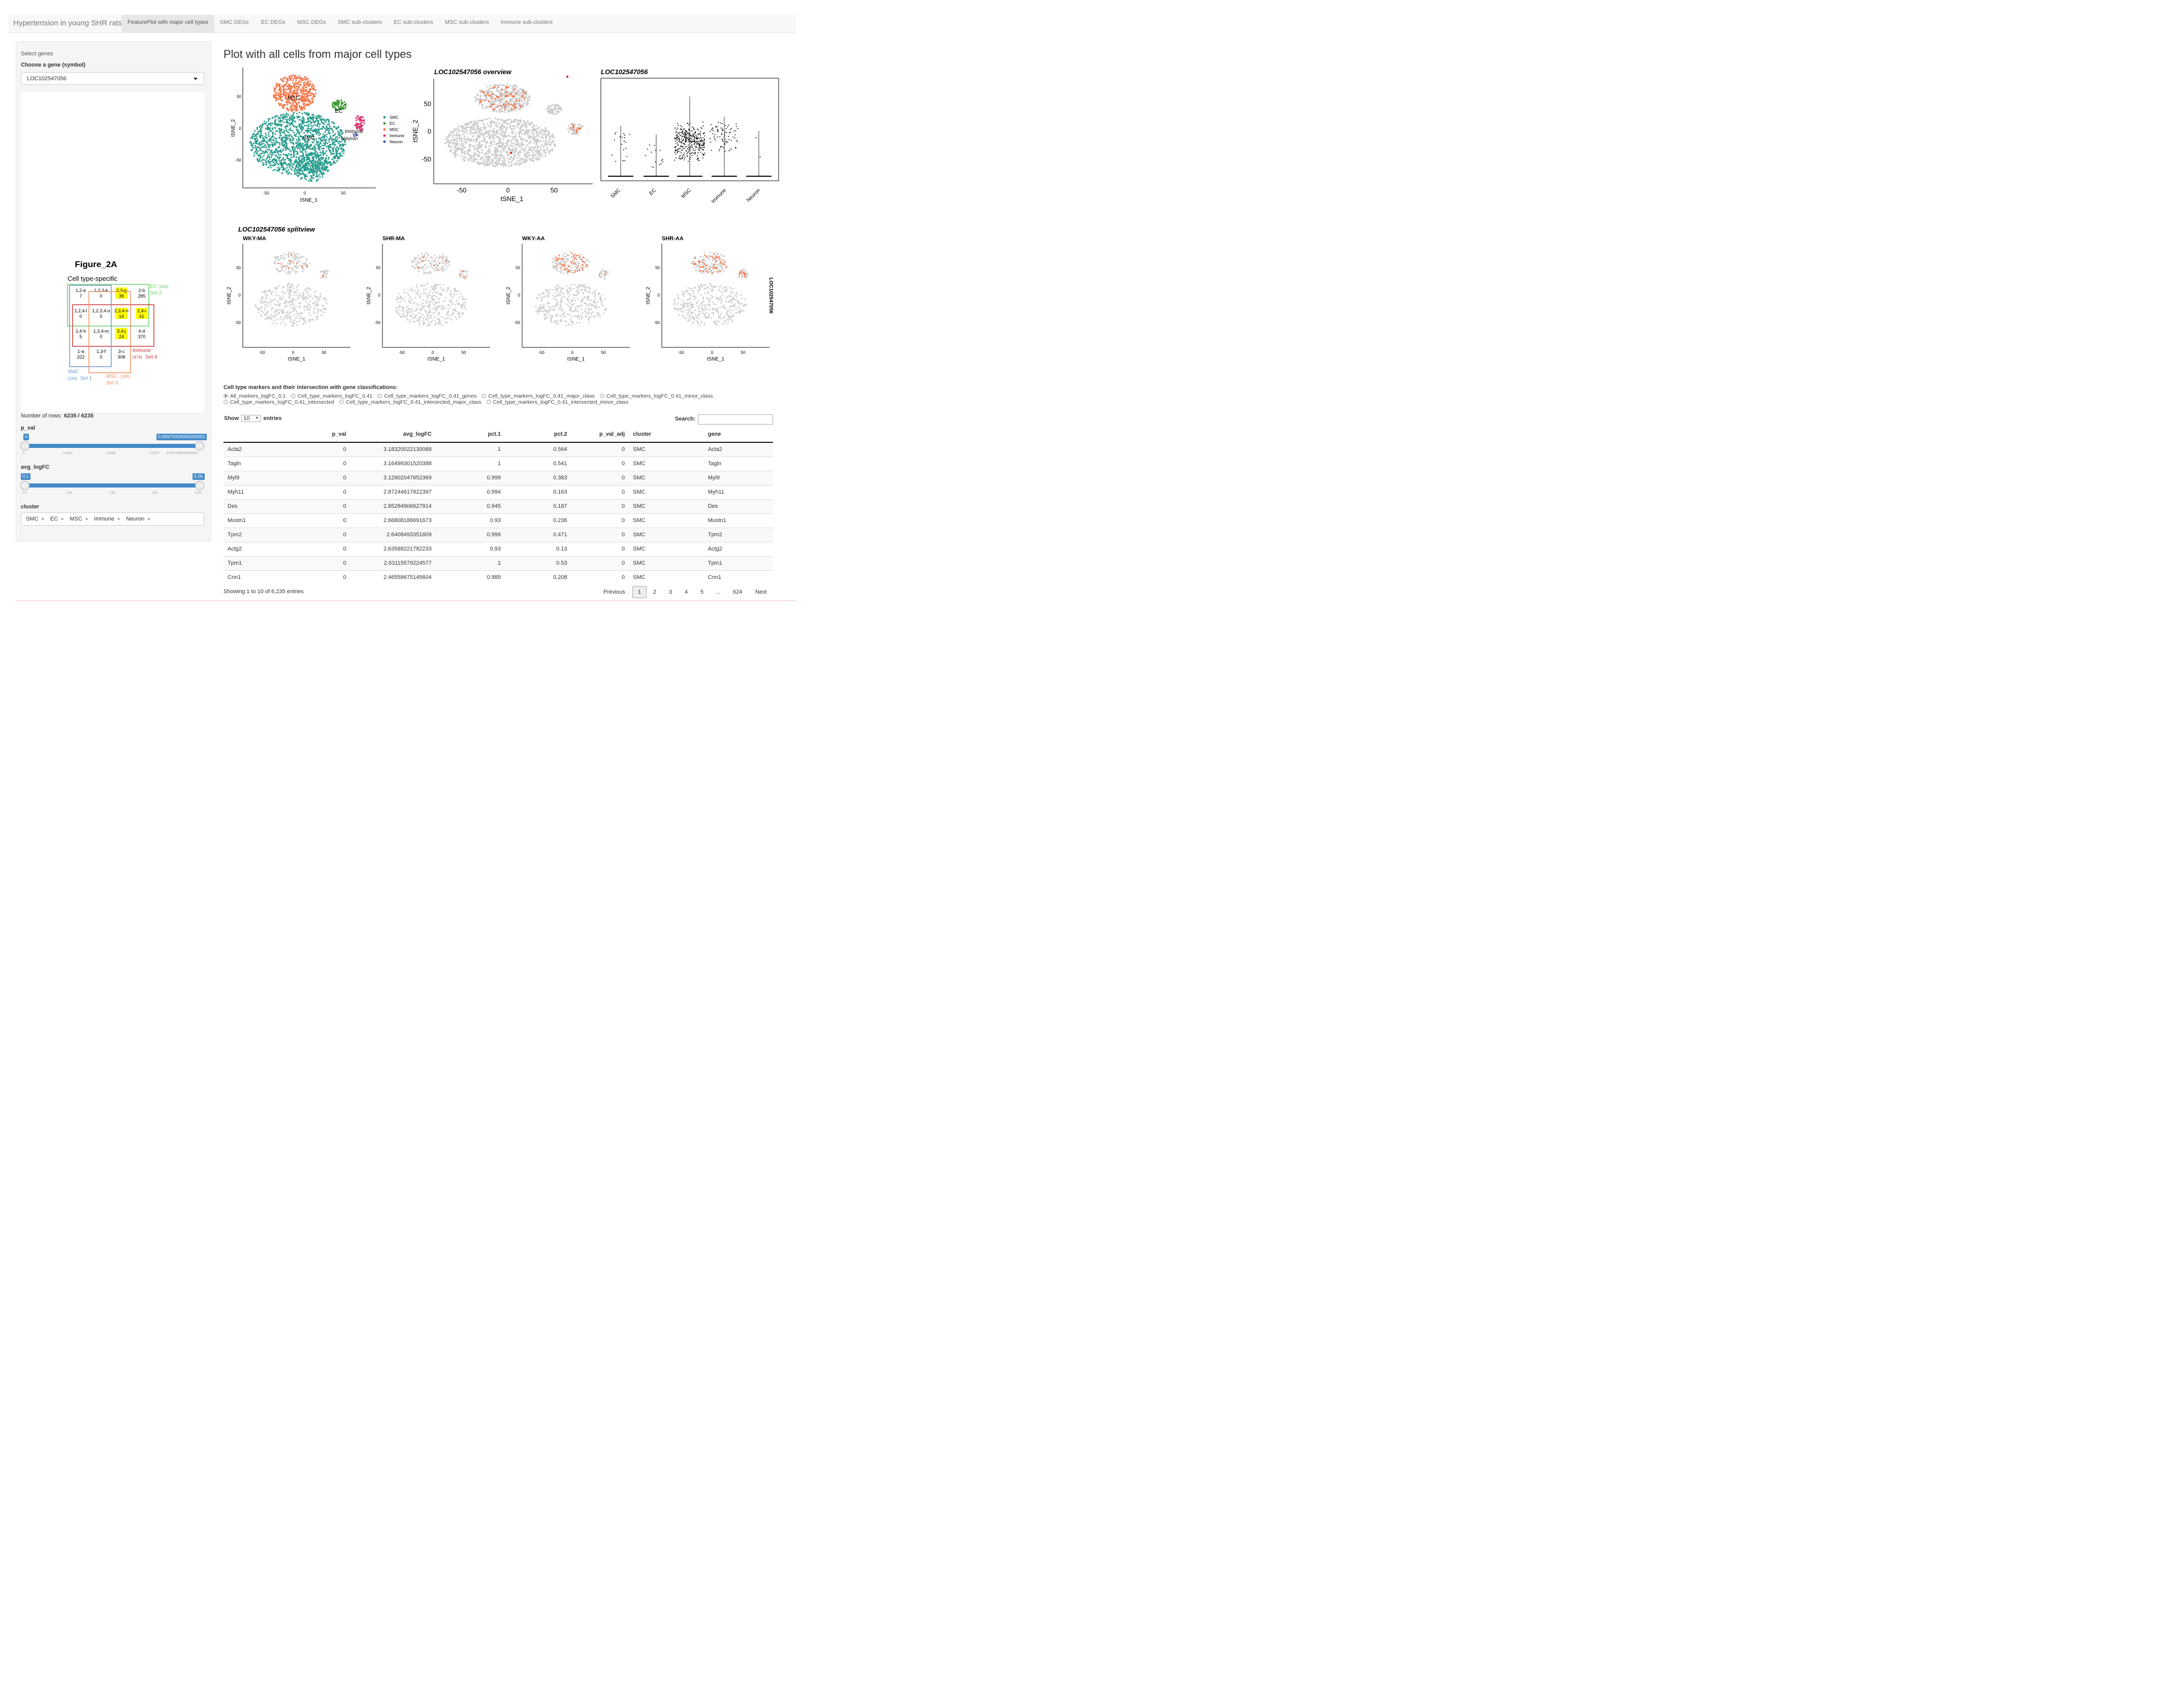 The image size is (2184, 1686). What do you see at coordinates (580, 128) in the screenshot?
I see `overview-expr-point` at bounding box center [580, 128].